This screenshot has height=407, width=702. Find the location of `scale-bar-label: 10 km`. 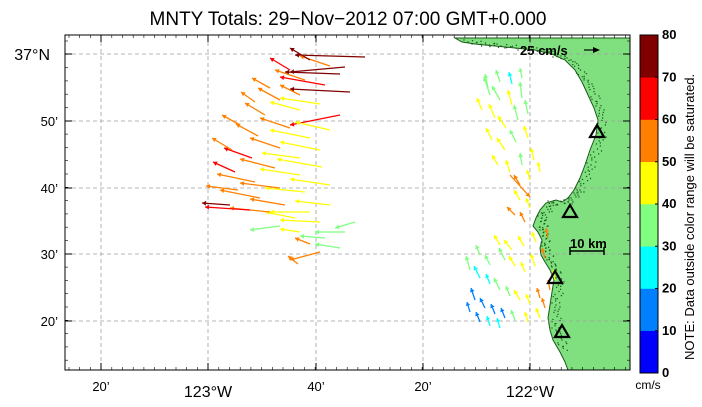

scale-bar-label: 10 km is located at coordinates (588, 243).